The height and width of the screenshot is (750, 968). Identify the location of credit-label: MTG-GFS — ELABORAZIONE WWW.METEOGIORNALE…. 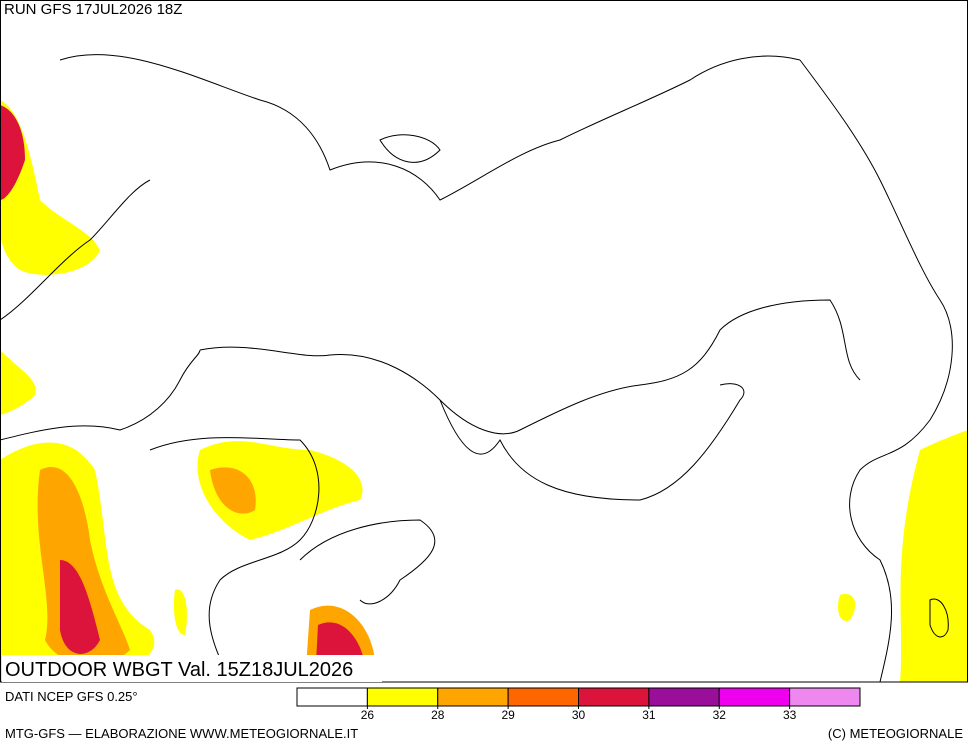
(181, 733).